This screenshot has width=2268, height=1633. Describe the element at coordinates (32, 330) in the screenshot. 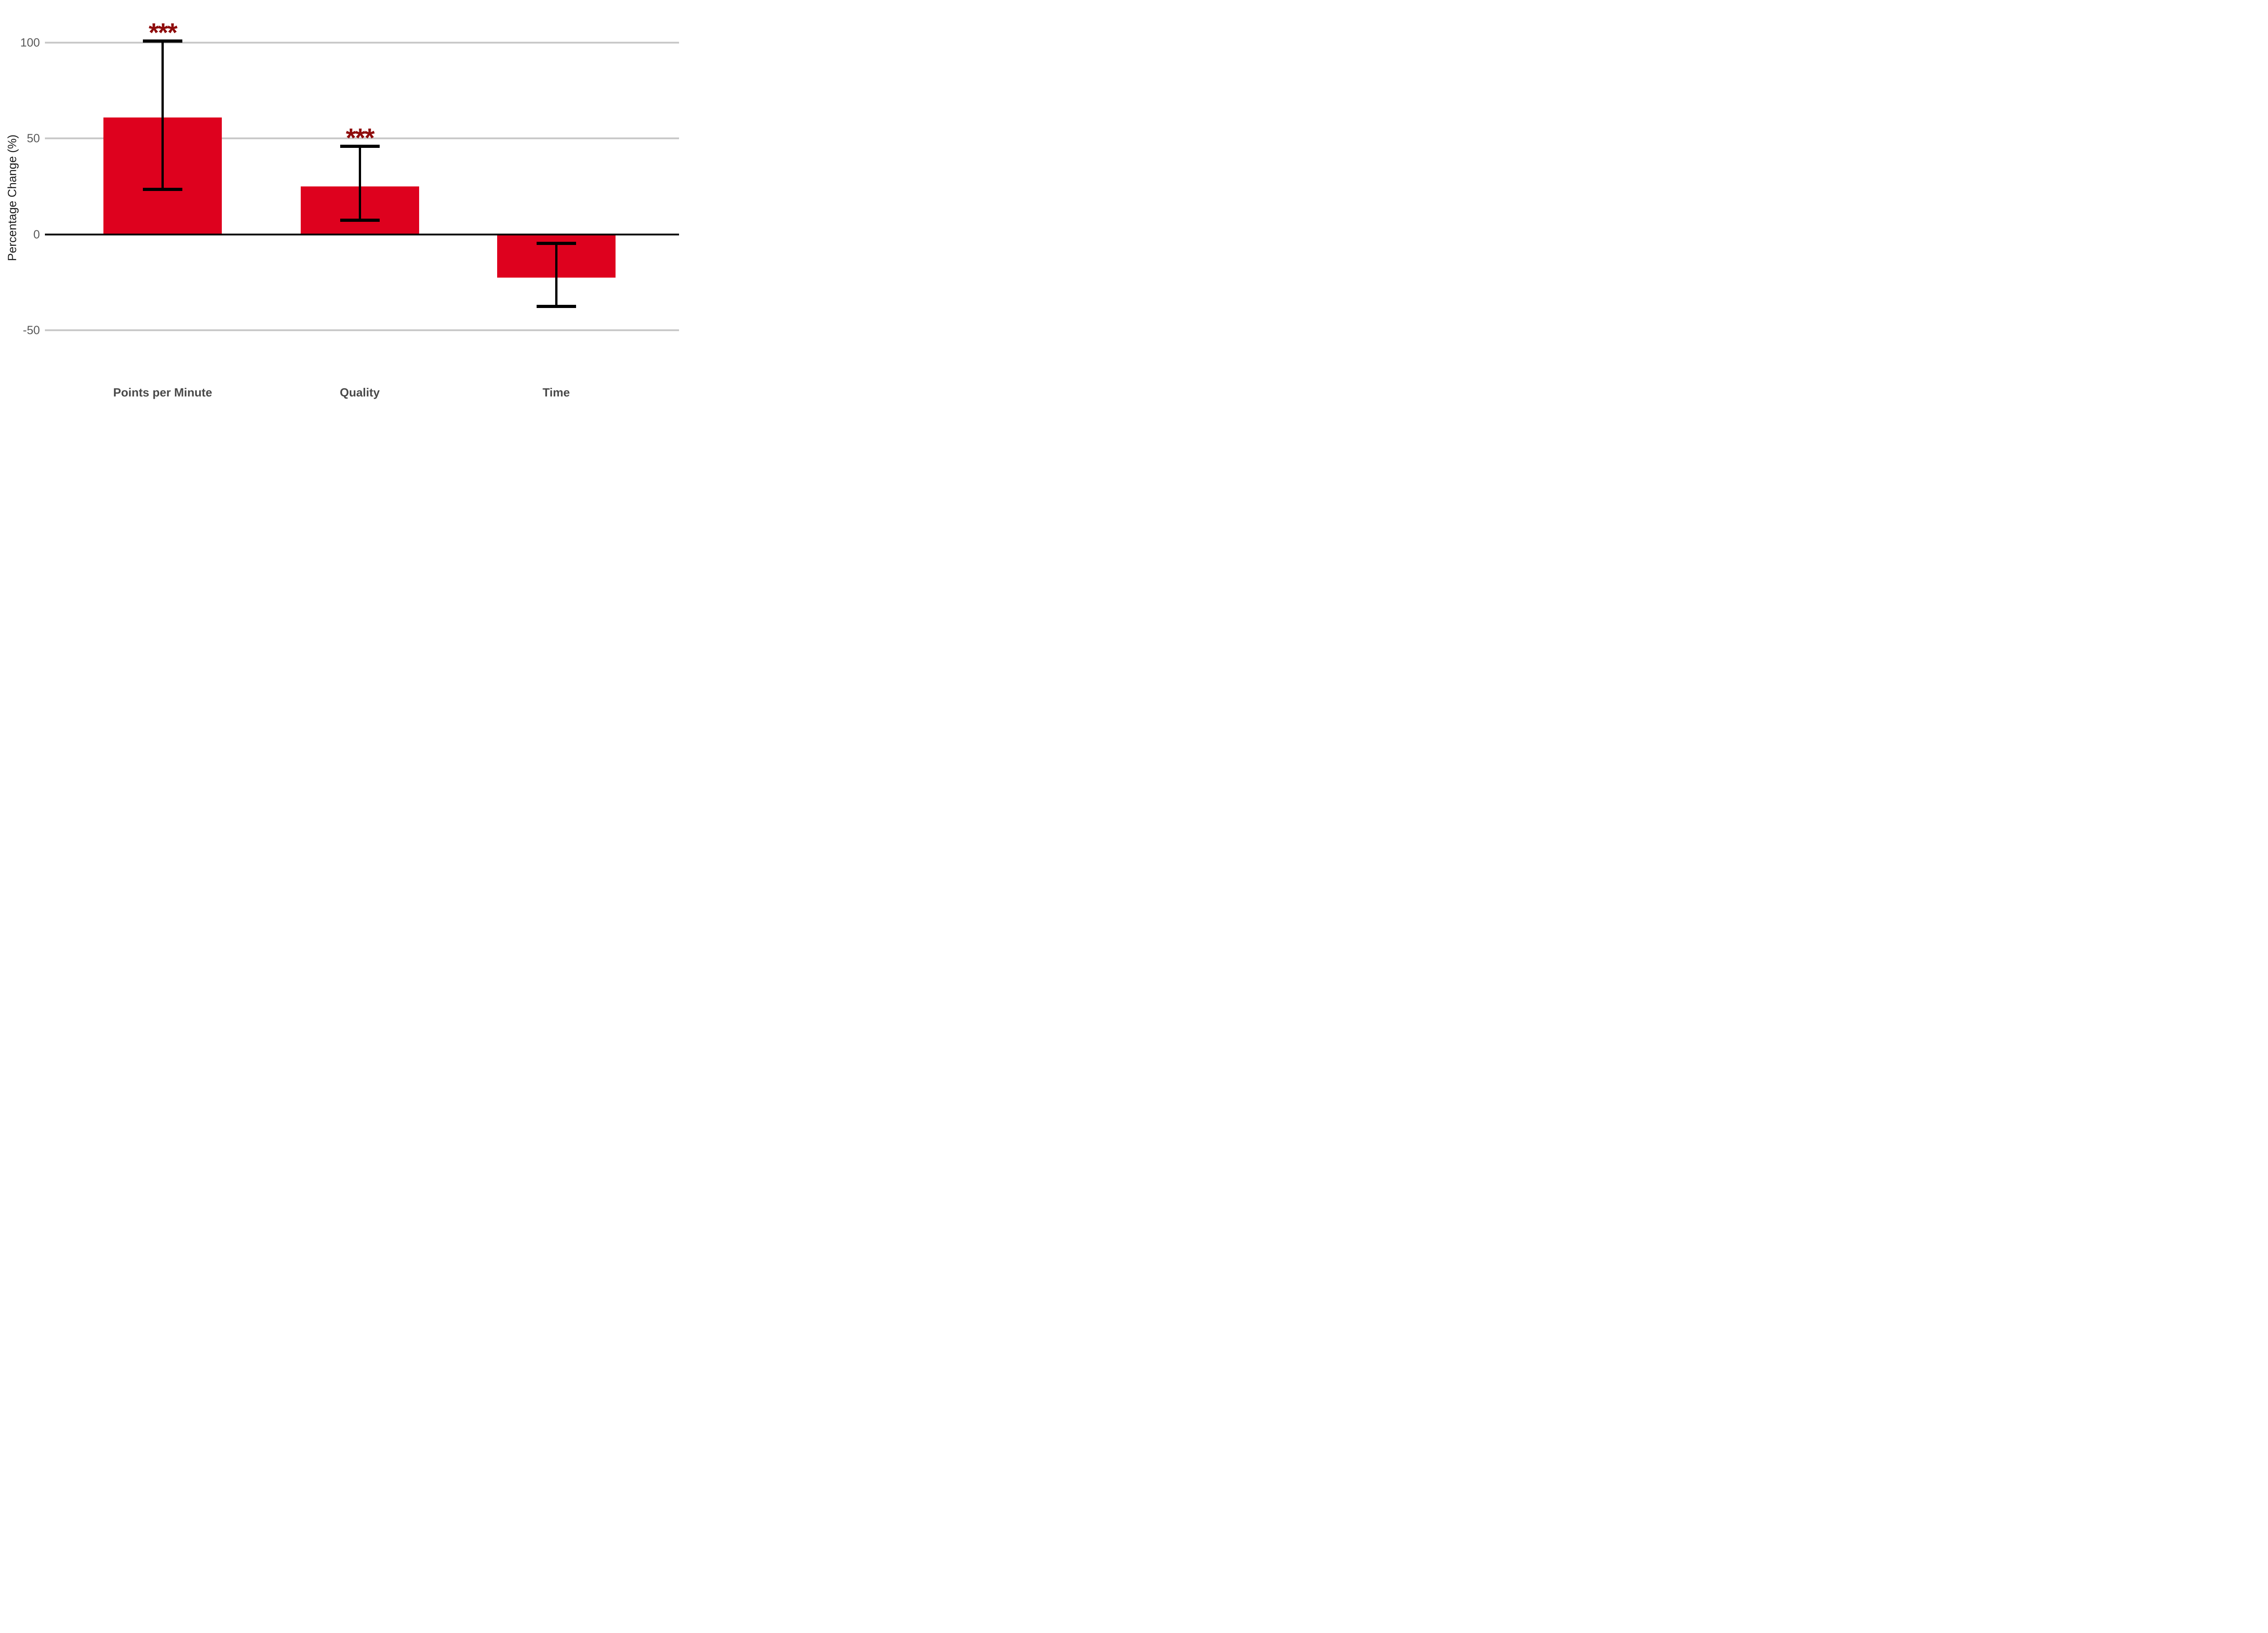

I see `y-tick-label--50: -50` at that location.